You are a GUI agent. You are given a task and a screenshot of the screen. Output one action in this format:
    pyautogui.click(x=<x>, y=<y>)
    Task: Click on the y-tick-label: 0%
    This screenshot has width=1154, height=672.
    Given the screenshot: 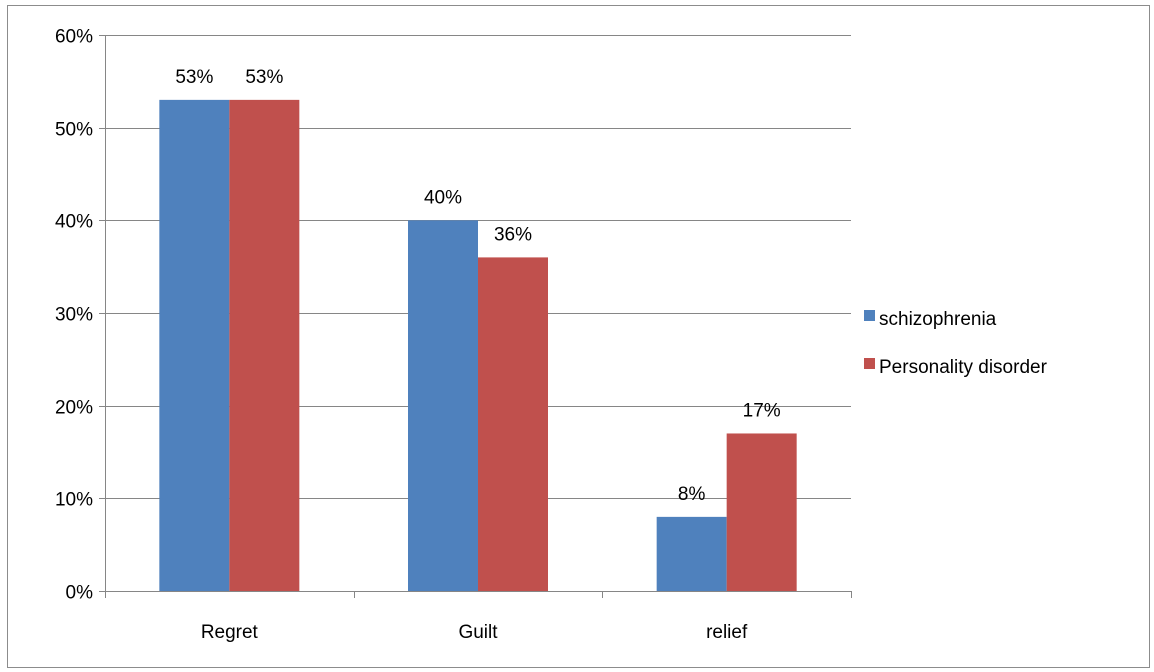 What is the action you would take?
    pyautogui.click(x=80, y=593)
    